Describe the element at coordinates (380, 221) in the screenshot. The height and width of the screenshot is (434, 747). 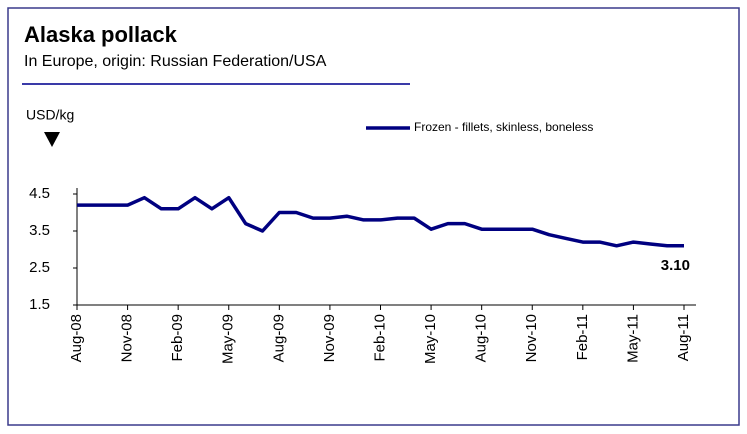
I see `series-line` at that location.